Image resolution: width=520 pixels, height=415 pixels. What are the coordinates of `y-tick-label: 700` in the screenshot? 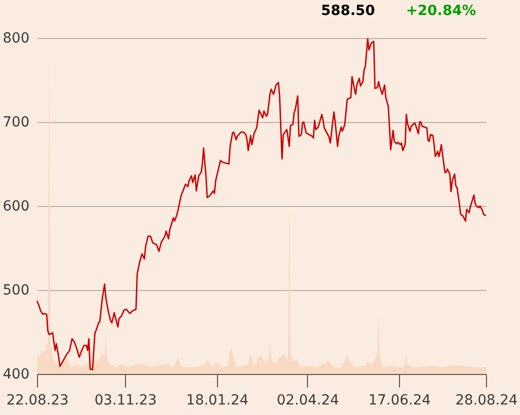 It's located at (16, 122).